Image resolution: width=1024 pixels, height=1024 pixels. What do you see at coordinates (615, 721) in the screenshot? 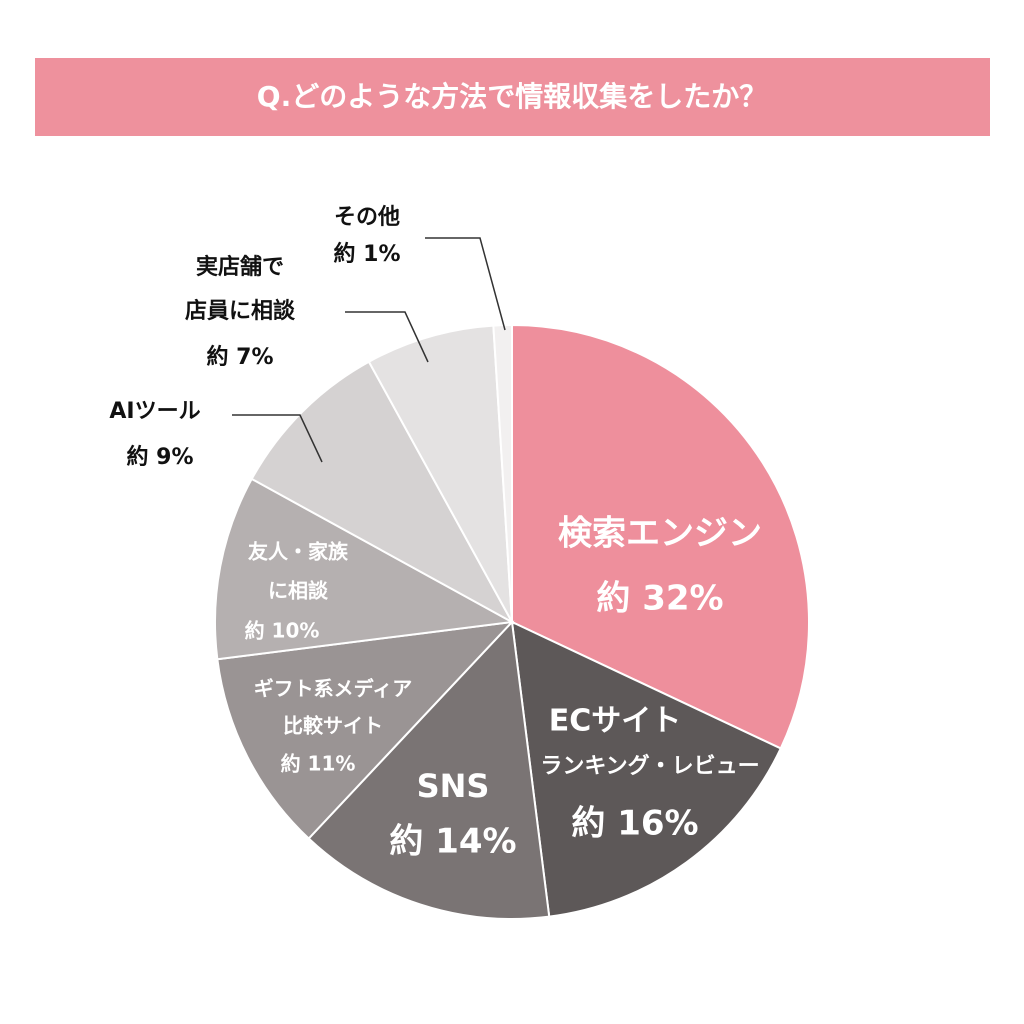
I see `slice-label: ECサイト` at bounding box center [615, 721].